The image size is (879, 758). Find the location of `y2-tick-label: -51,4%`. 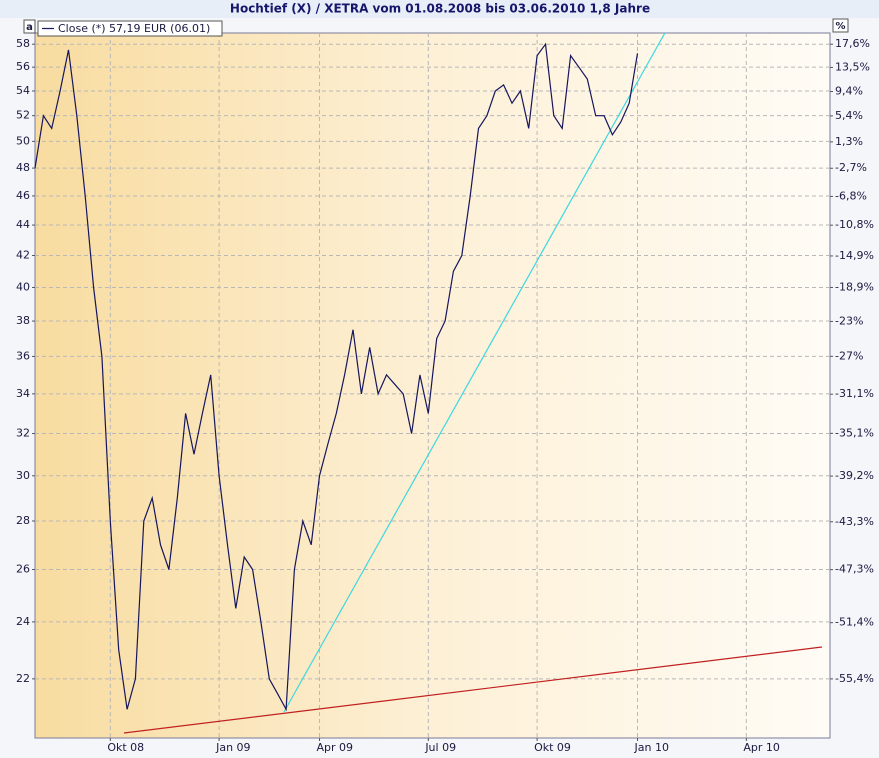

y2-tick-label: -51,4% is located at coordinates (854, 622).